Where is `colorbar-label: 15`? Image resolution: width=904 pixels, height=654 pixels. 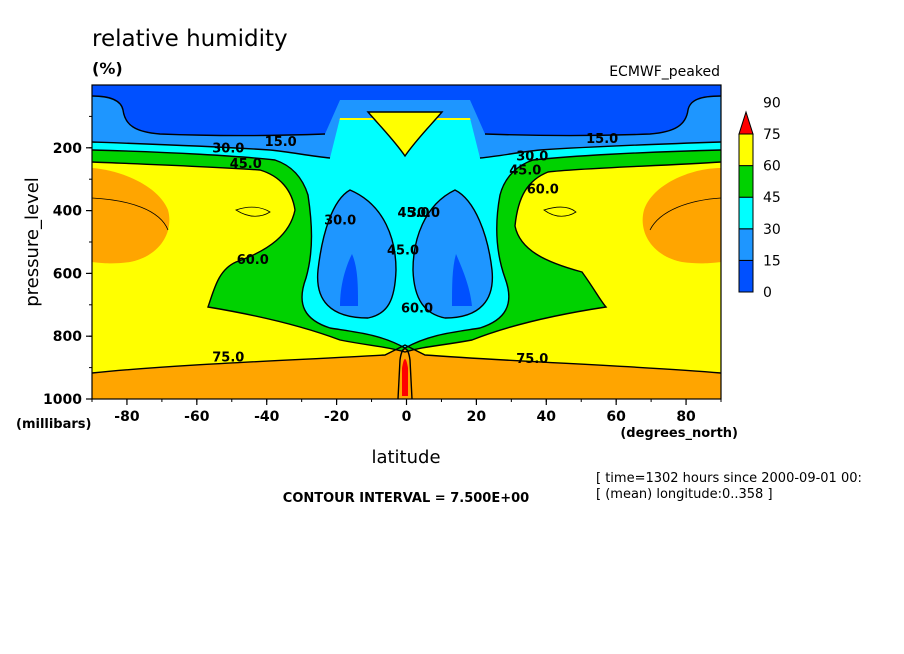 colorbar-label: 15 is located at coordinates (772, 261).